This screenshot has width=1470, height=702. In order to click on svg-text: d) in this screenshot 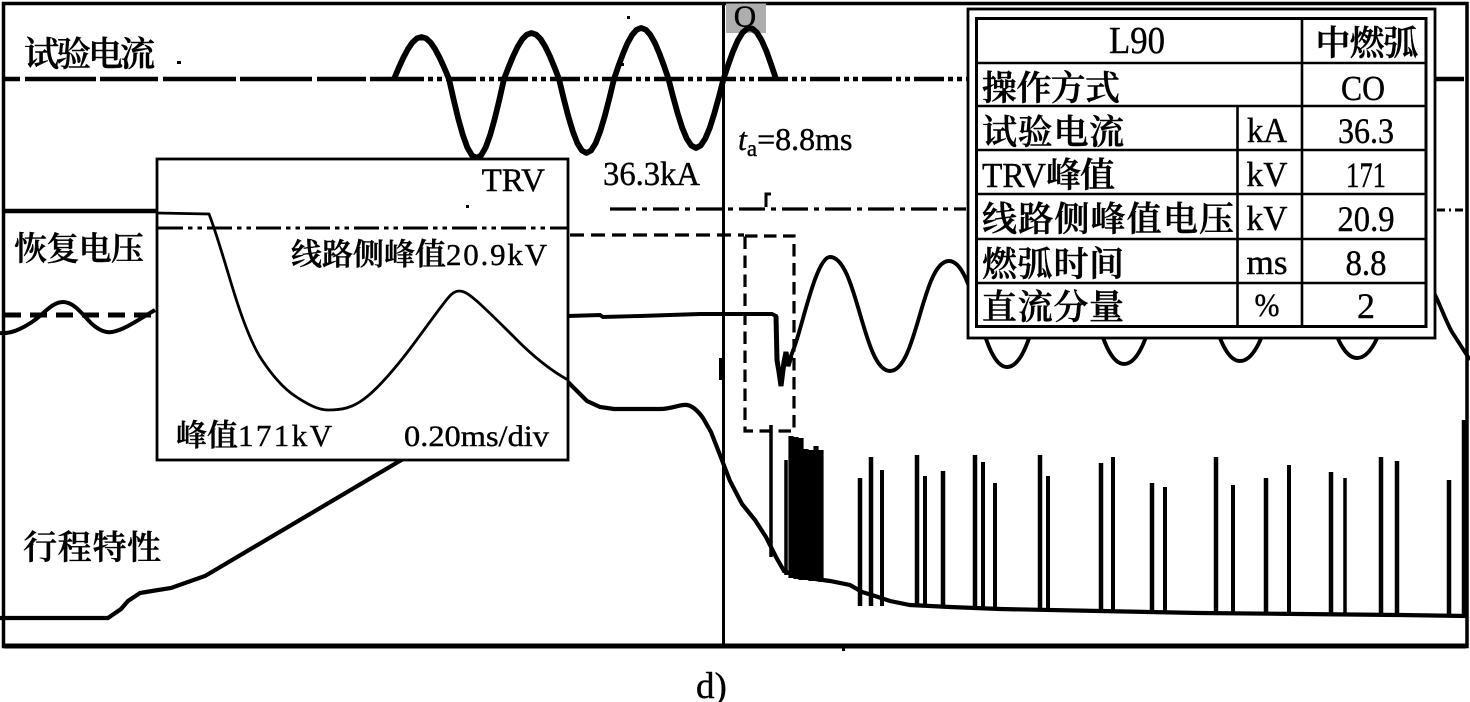, I will do `click(711, 684)`.